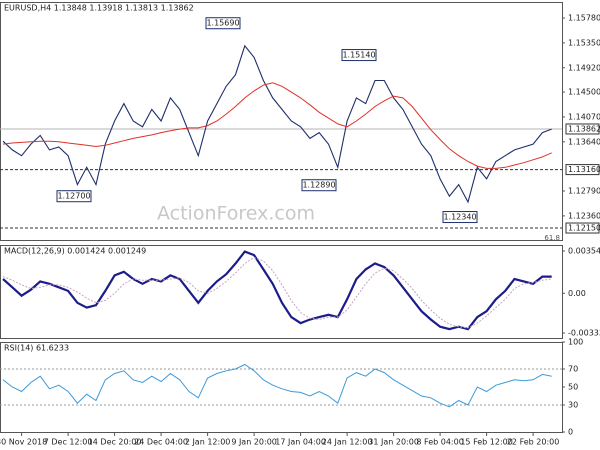 The height and width of the screenshot is (450, 600). I want to click on last-price-box, so click(582, 129).